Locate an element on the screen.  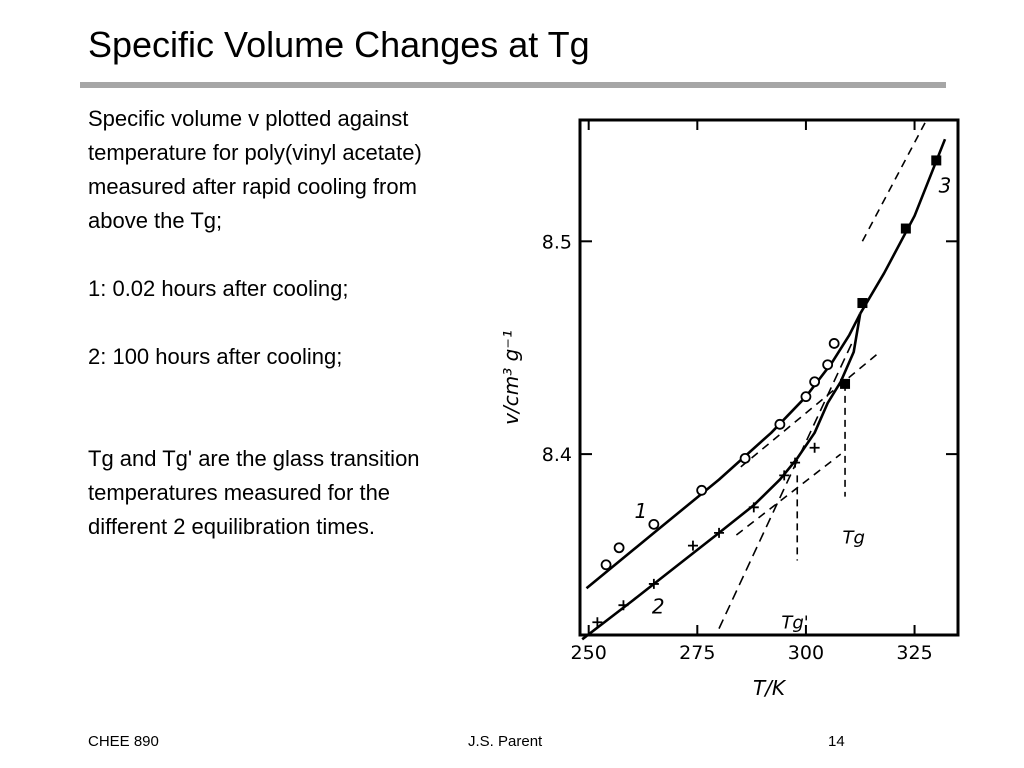
footer-page-number: 14 is located at coordinates (836, 741).